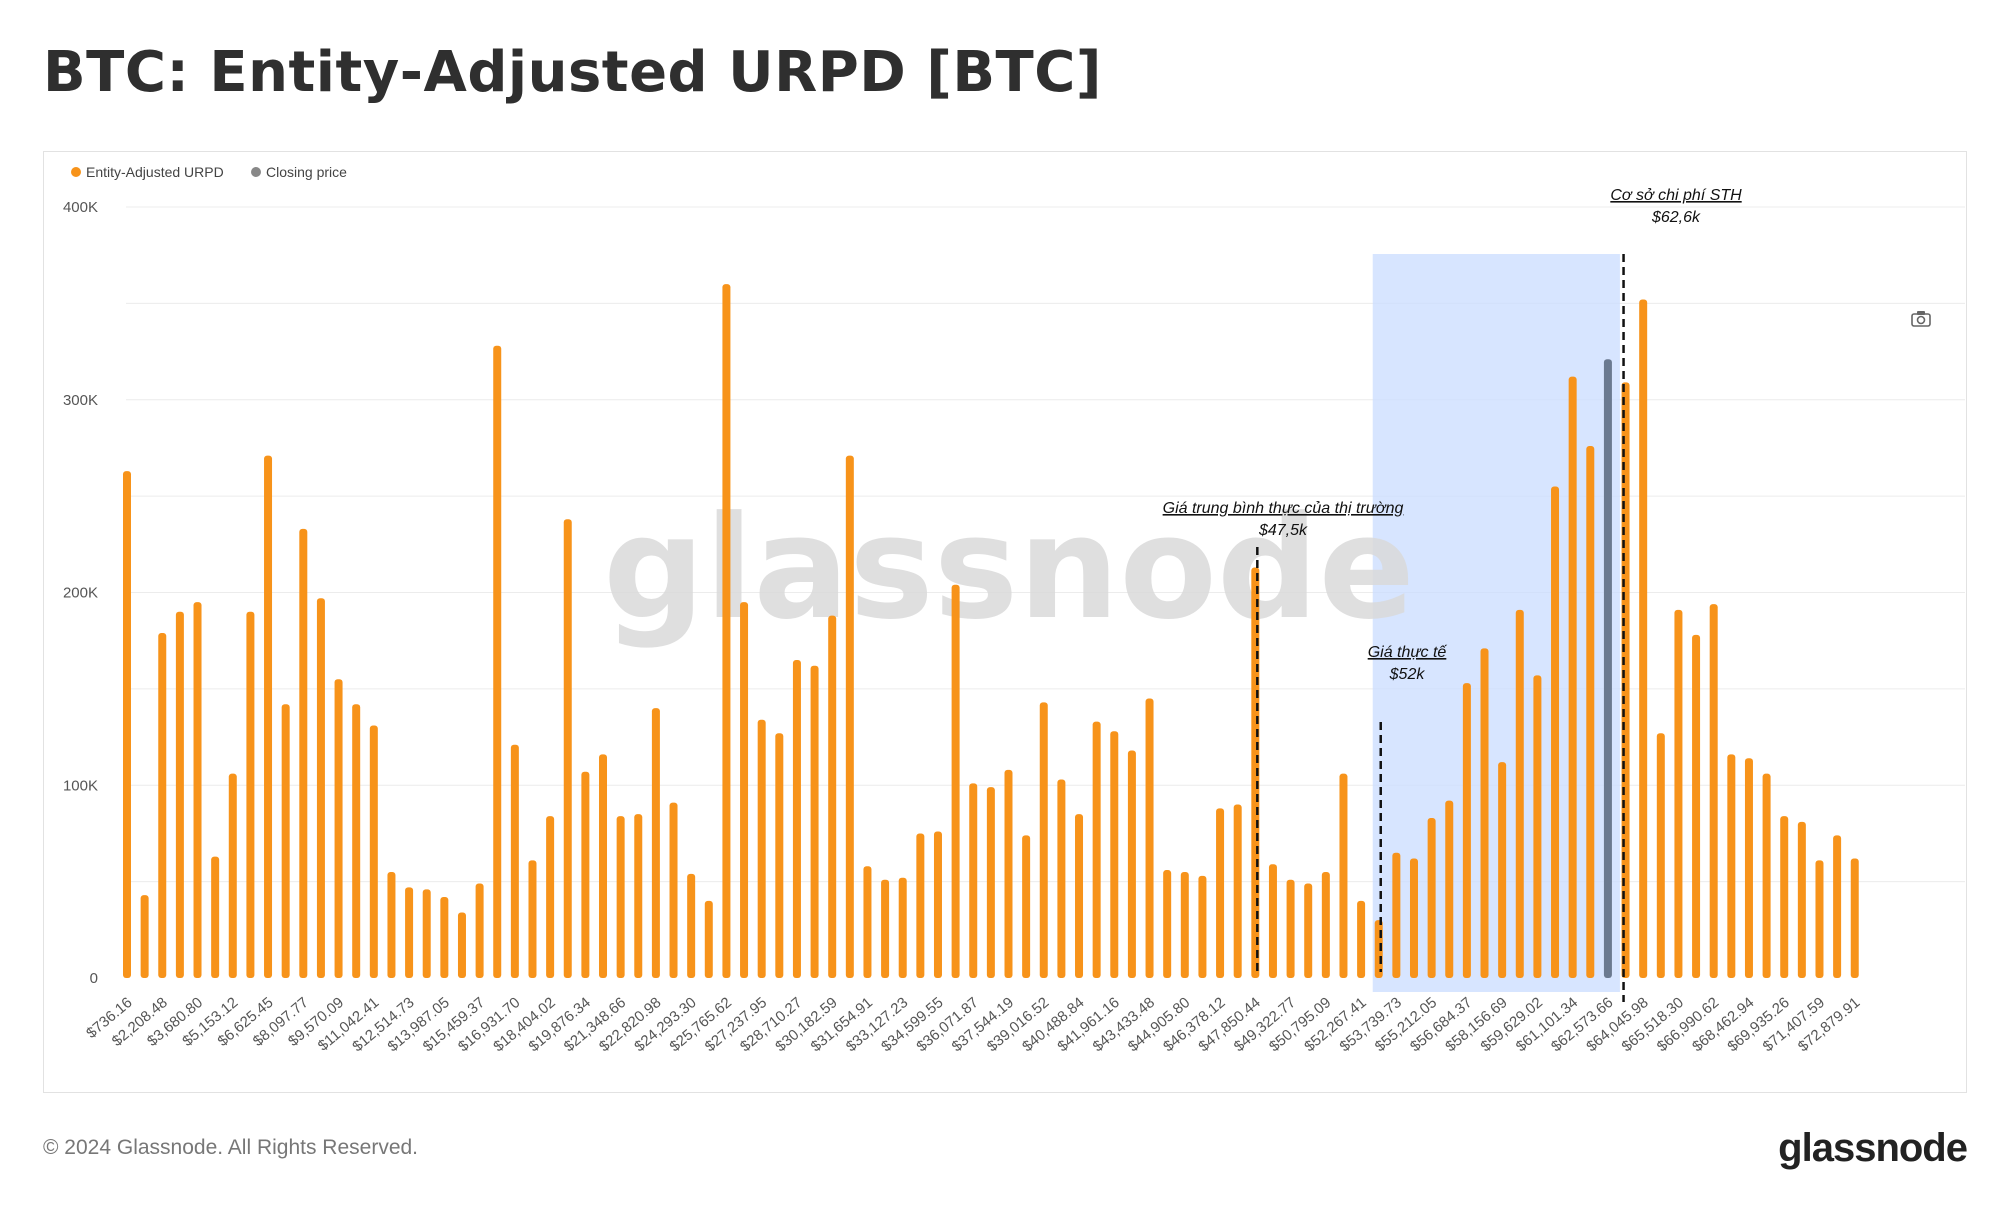  Describe the element at coordinates (306, 172) in the screenshot. I see `legend-label: Closing price` at that location.